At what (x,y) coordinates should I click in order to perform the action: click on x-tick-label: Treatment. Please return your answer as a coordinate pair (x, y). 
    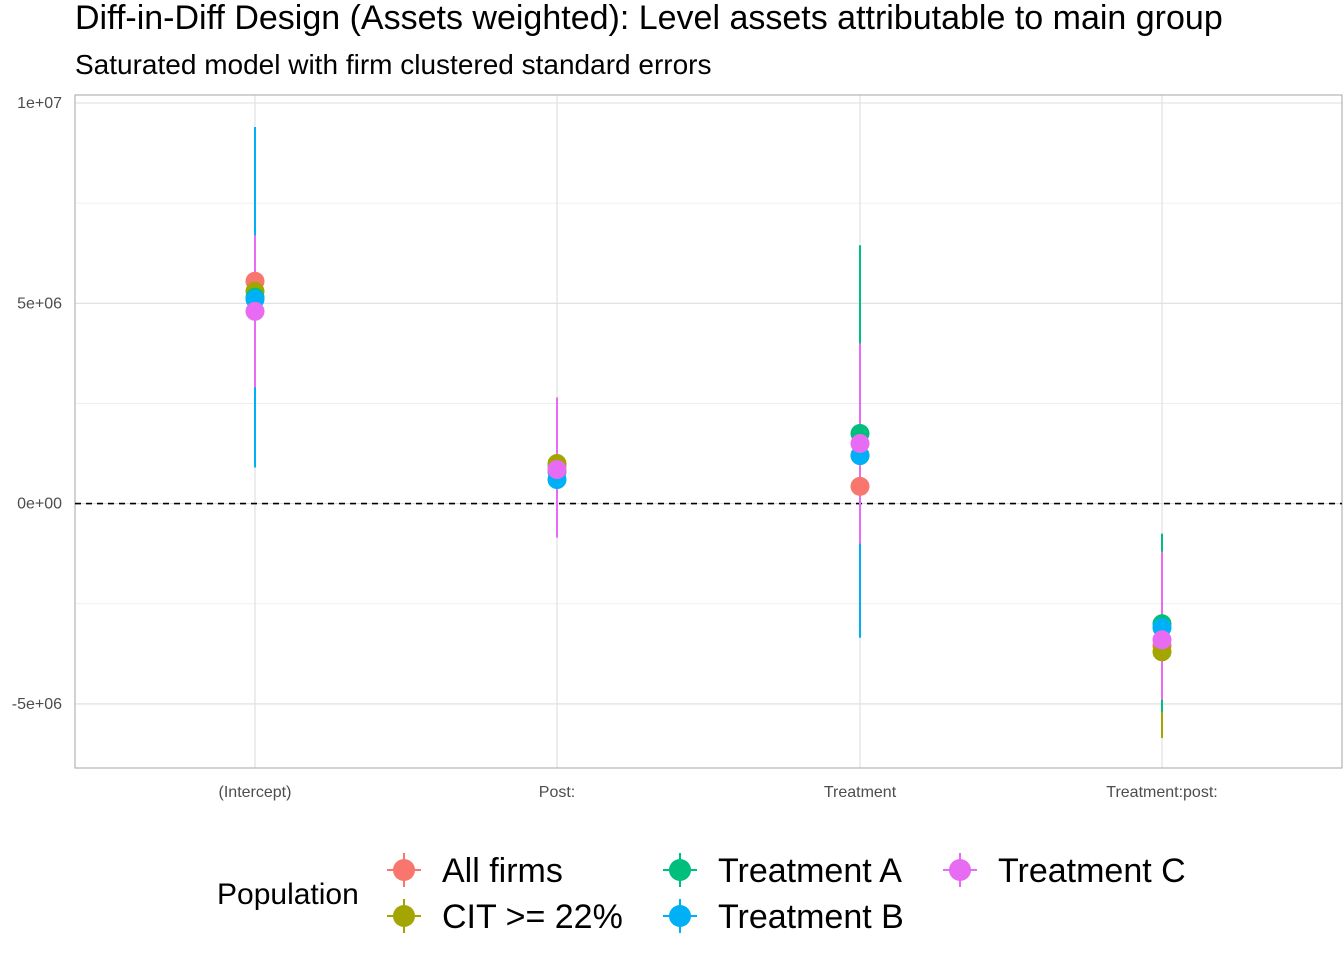
    Looking at the image, I should click on (860, 792).